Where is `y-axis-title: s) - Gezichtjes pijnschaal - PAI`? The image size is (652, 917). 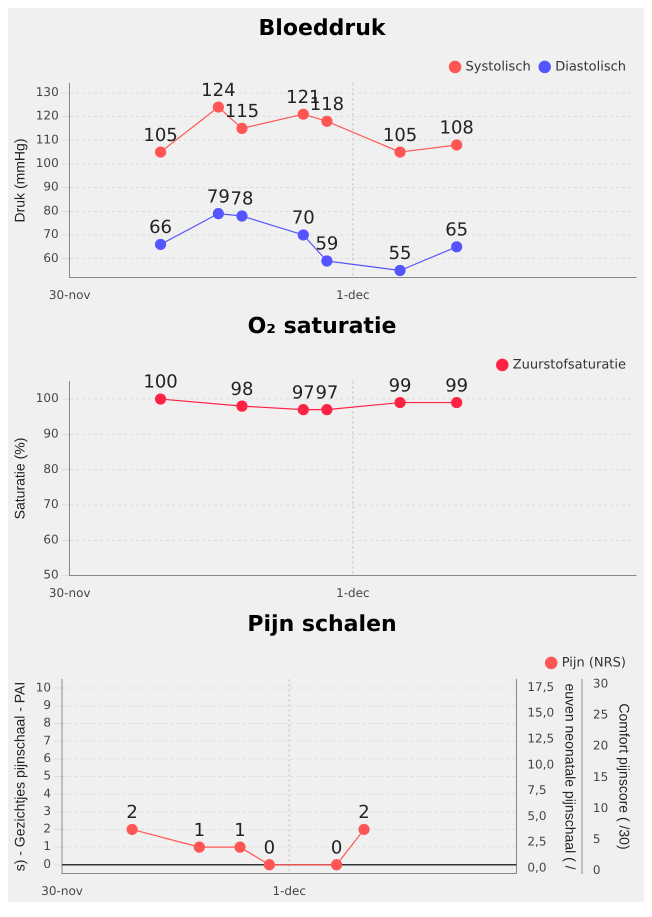
y-axis-title: s) - Gezichtjes pijnschaal - PAI is located at coordinates (19, 777).